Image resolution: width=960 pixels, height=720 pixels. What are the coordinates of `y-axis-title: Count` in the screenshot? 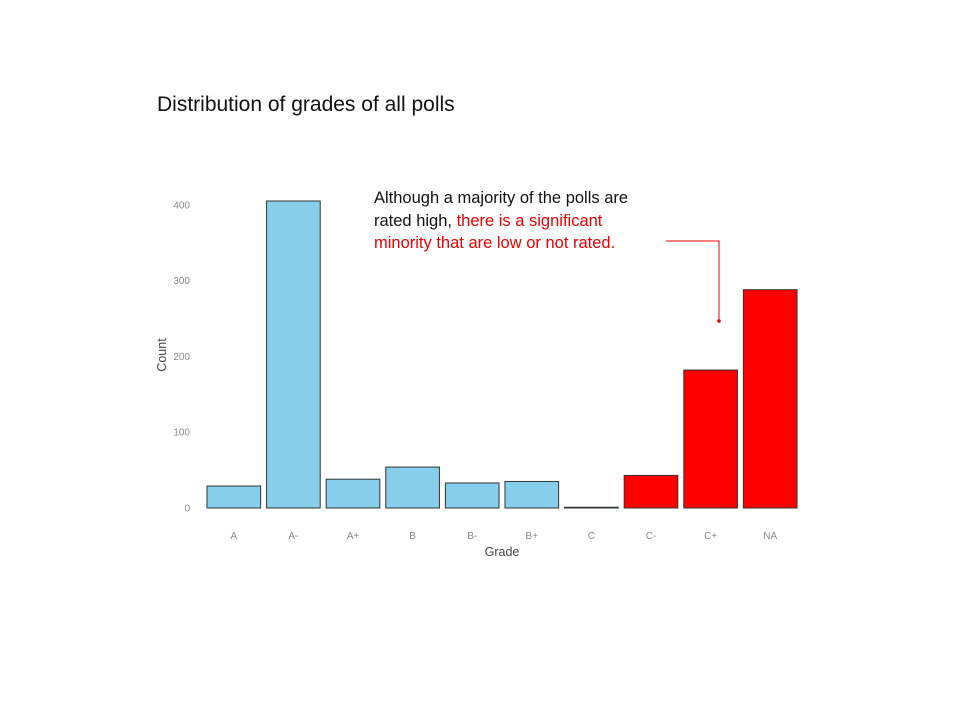 It's located at (162, 355).